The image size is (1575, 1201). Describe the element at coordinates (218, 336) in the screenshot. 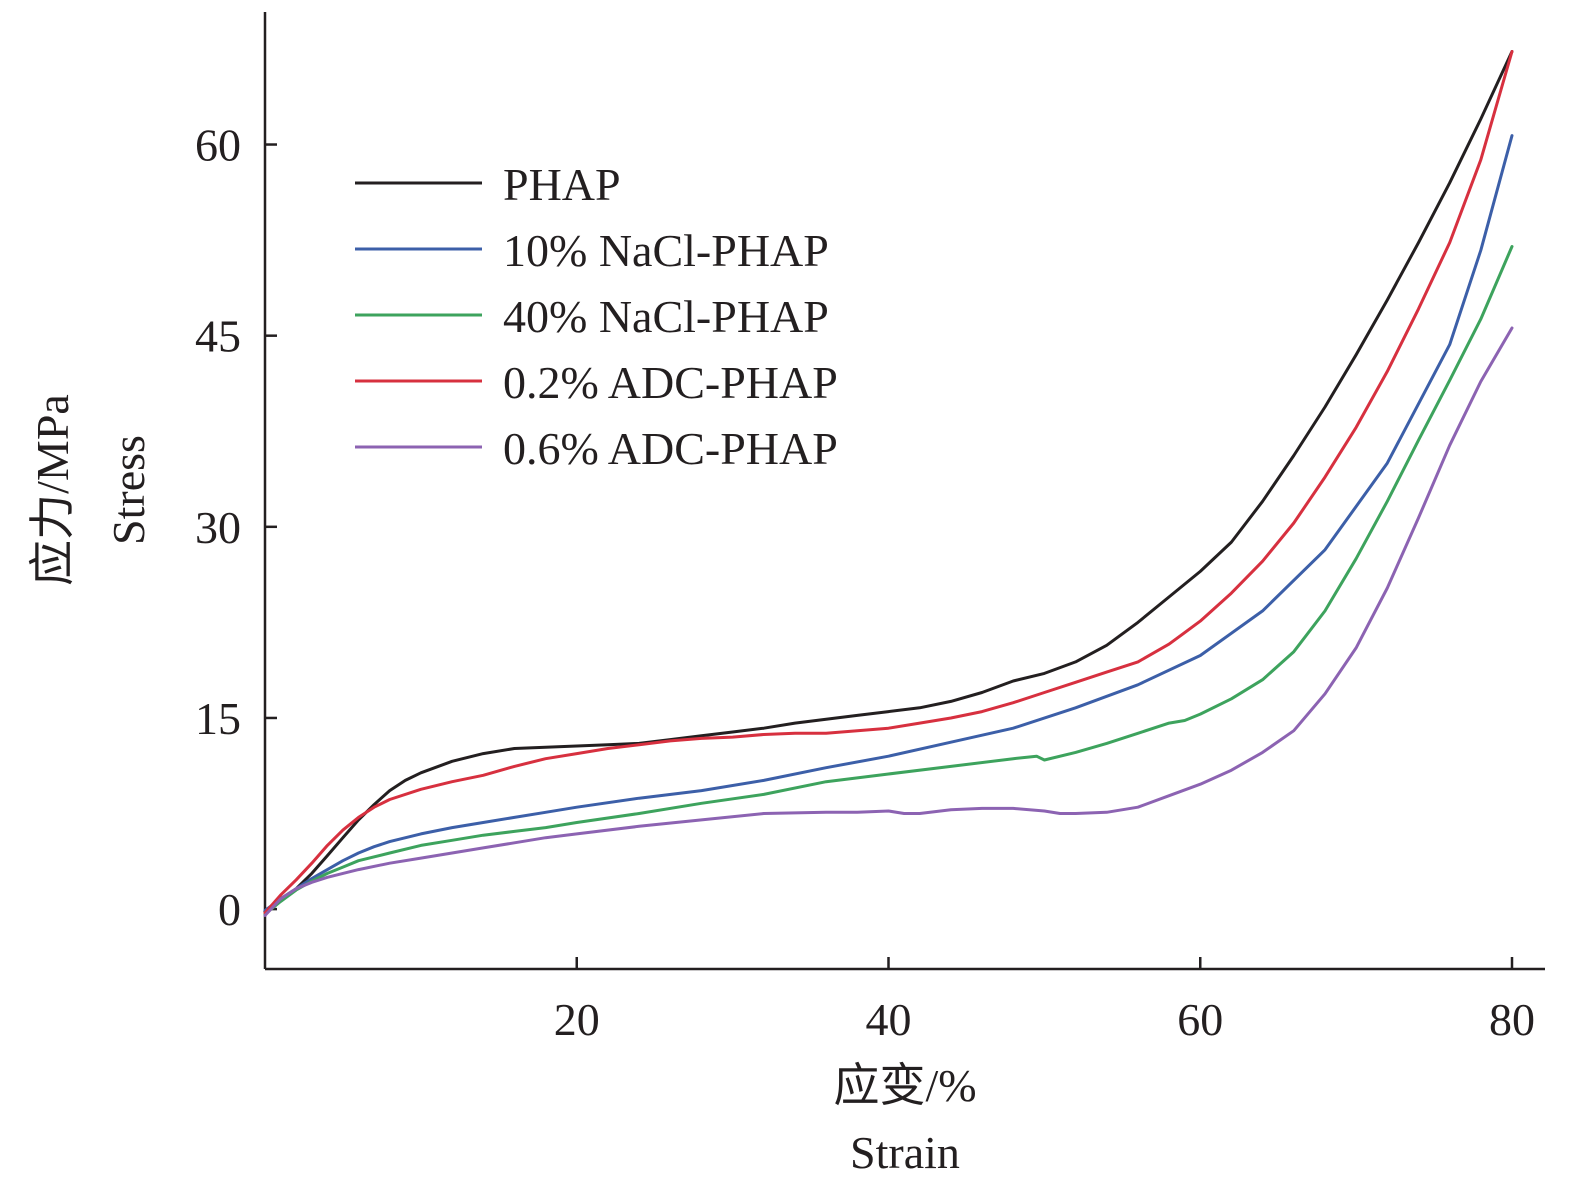

I see `y-tick-label: 45` at that location.